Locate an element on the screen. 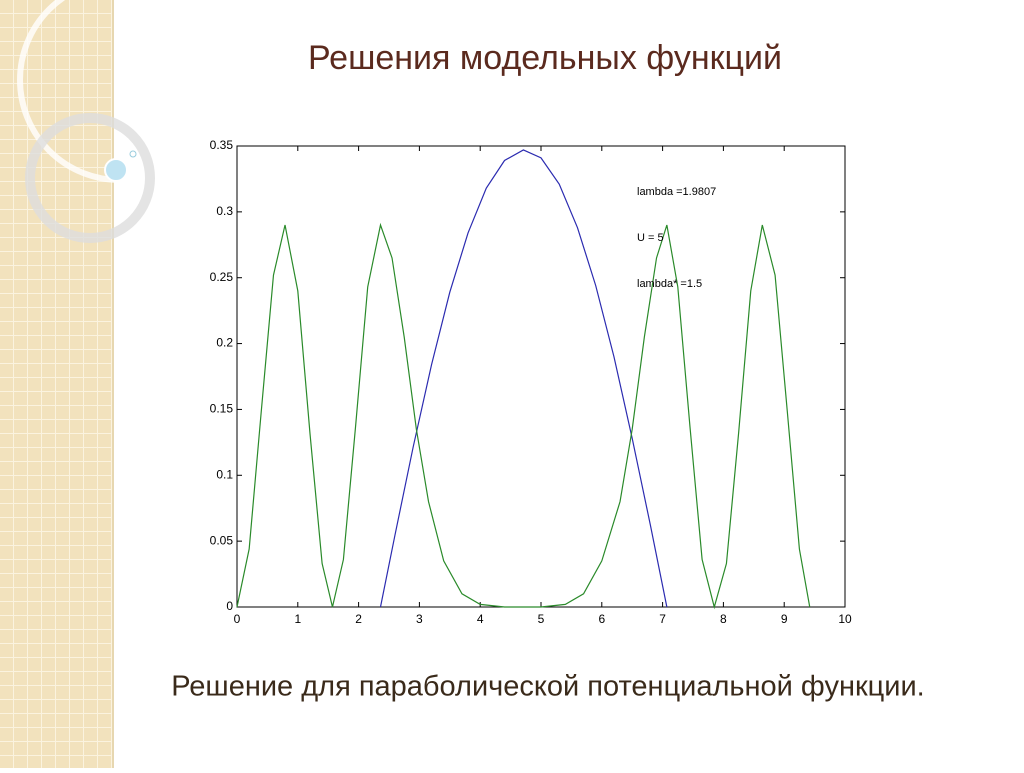  annotation: lambda =1.9807 is located at coordinates (676, 192).